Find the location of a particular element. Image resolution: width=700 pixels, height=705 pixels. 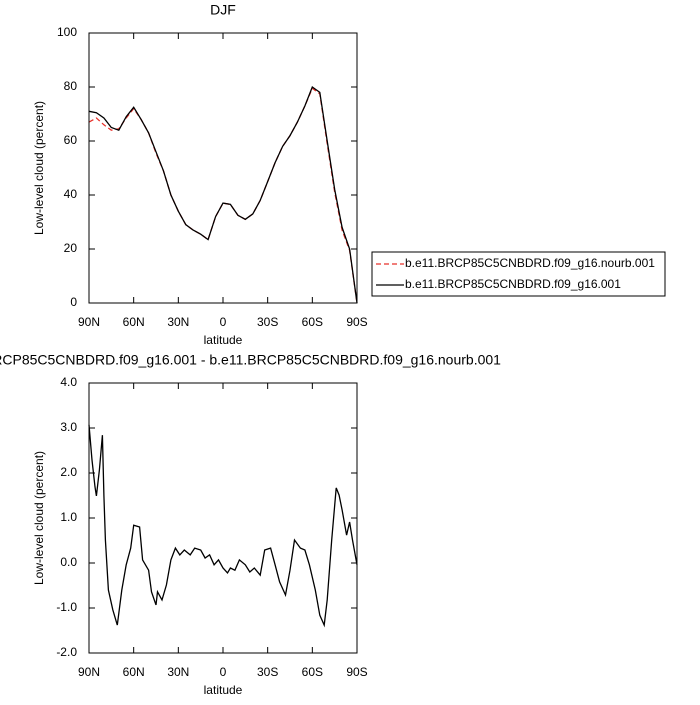

y-tick-label: 60 is located at coordinates (71, 140).